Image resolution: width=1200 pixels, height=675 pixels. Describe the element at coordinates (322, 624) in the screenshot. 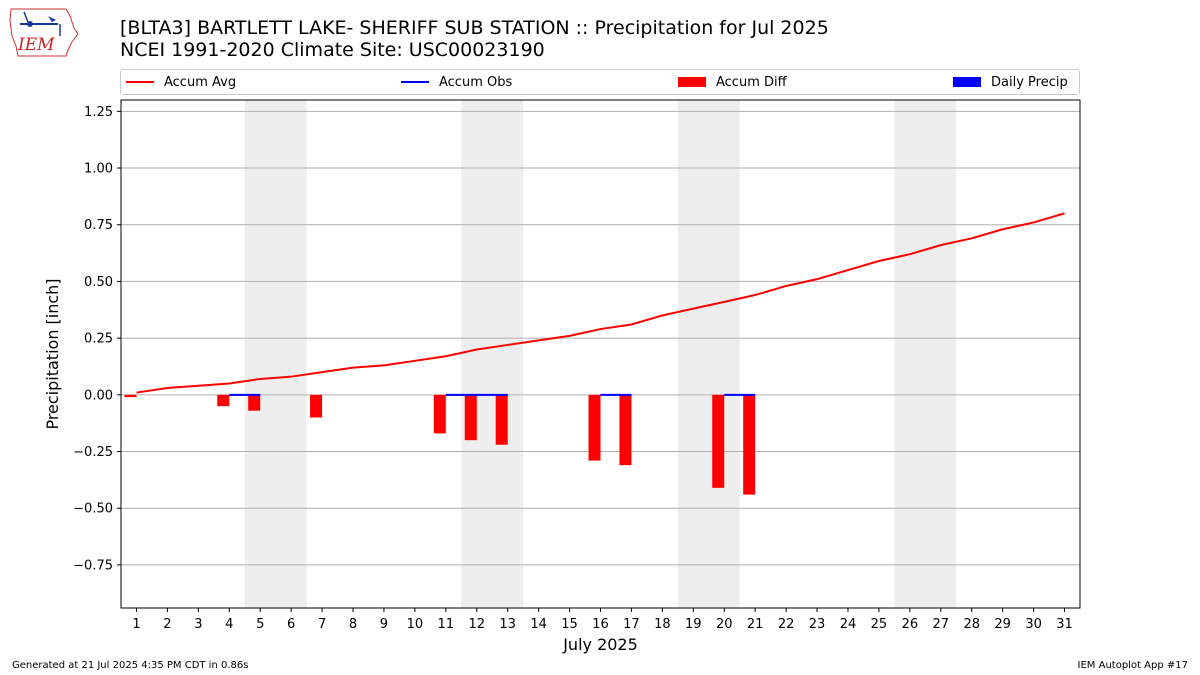

I see `x-tick-label: 7` at that location.